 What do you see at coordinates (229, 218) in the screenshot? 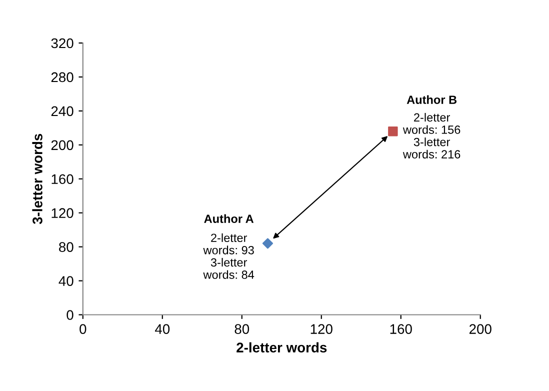
I see `series-label: Author A` at bounding box center [229, 218].